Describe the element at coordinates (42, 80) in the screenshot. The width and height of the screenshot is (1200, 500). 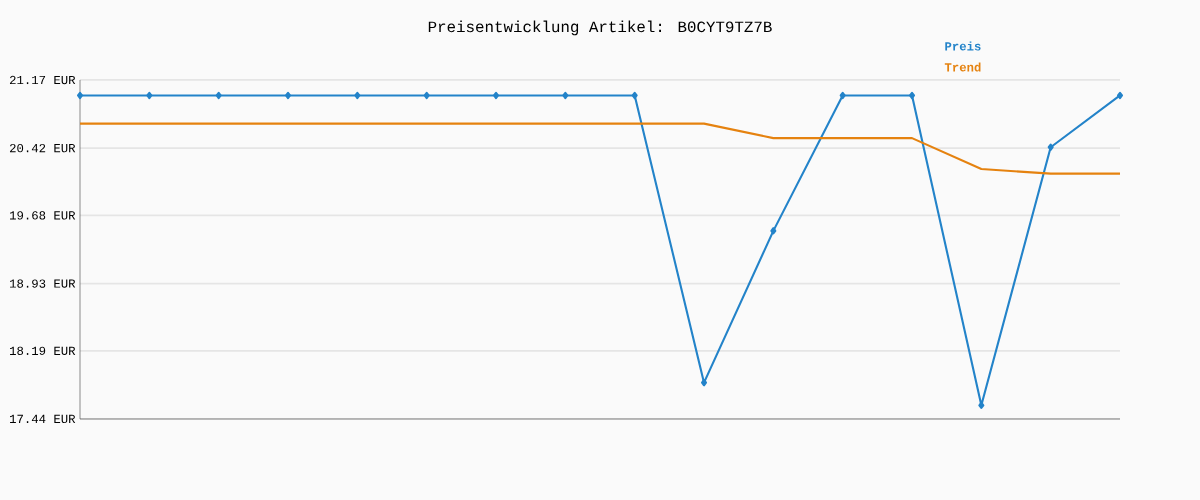
I see `y-tick-label: 21.17 EUR` at that location.